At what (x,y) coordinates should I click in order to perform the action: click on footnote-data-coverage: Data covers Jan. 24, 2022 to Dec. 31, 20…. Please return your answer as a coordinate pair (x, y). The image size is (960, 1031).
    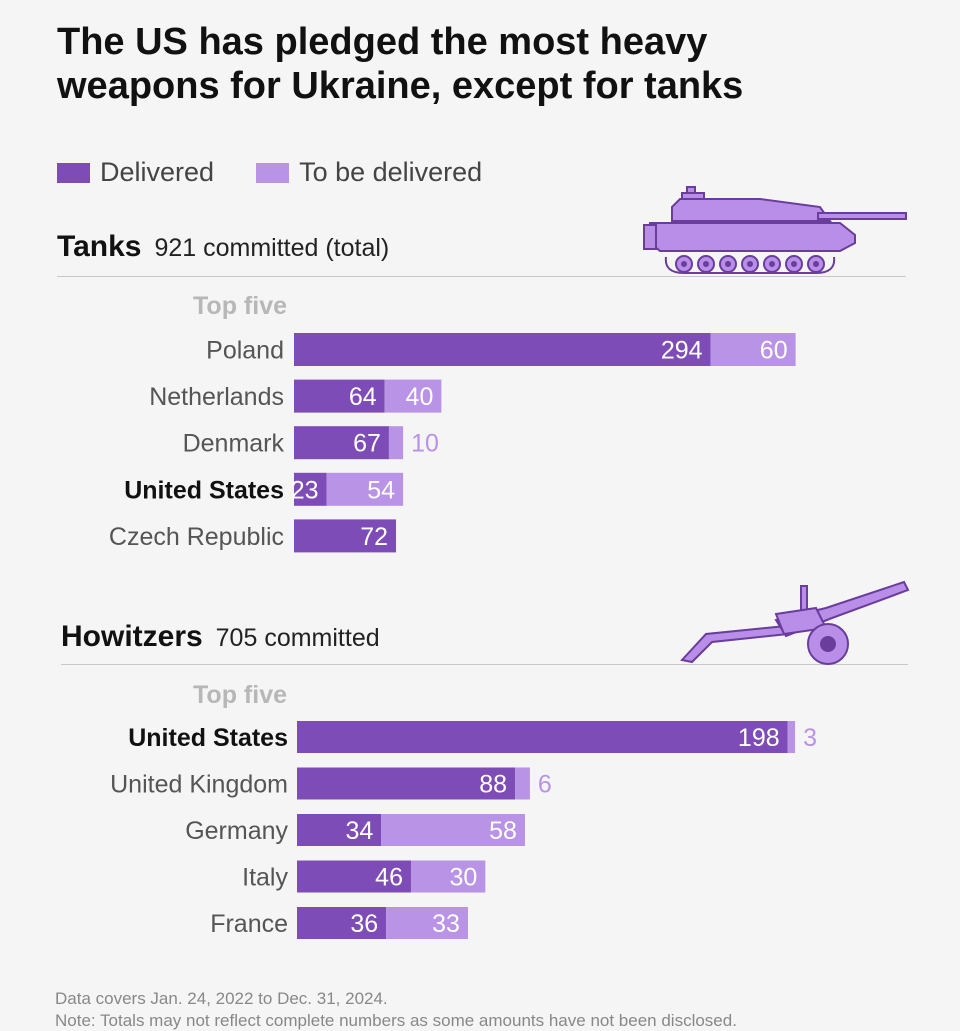
    Looking at the image, I should click on (221, 998).